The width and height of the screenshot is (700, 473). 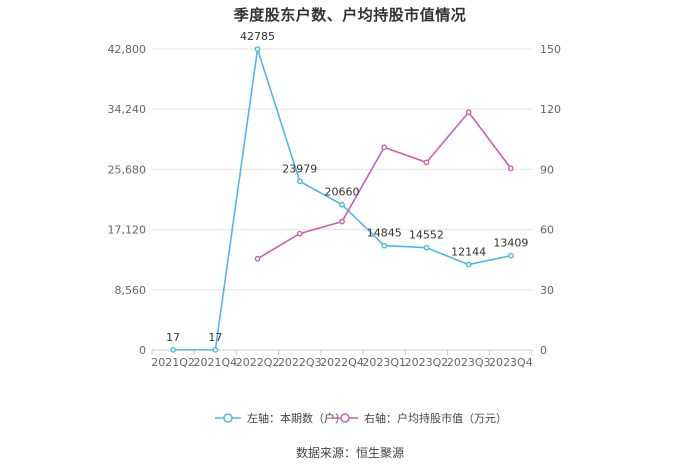 I want to click on data-label: 14552, so click(x=426, y=235).